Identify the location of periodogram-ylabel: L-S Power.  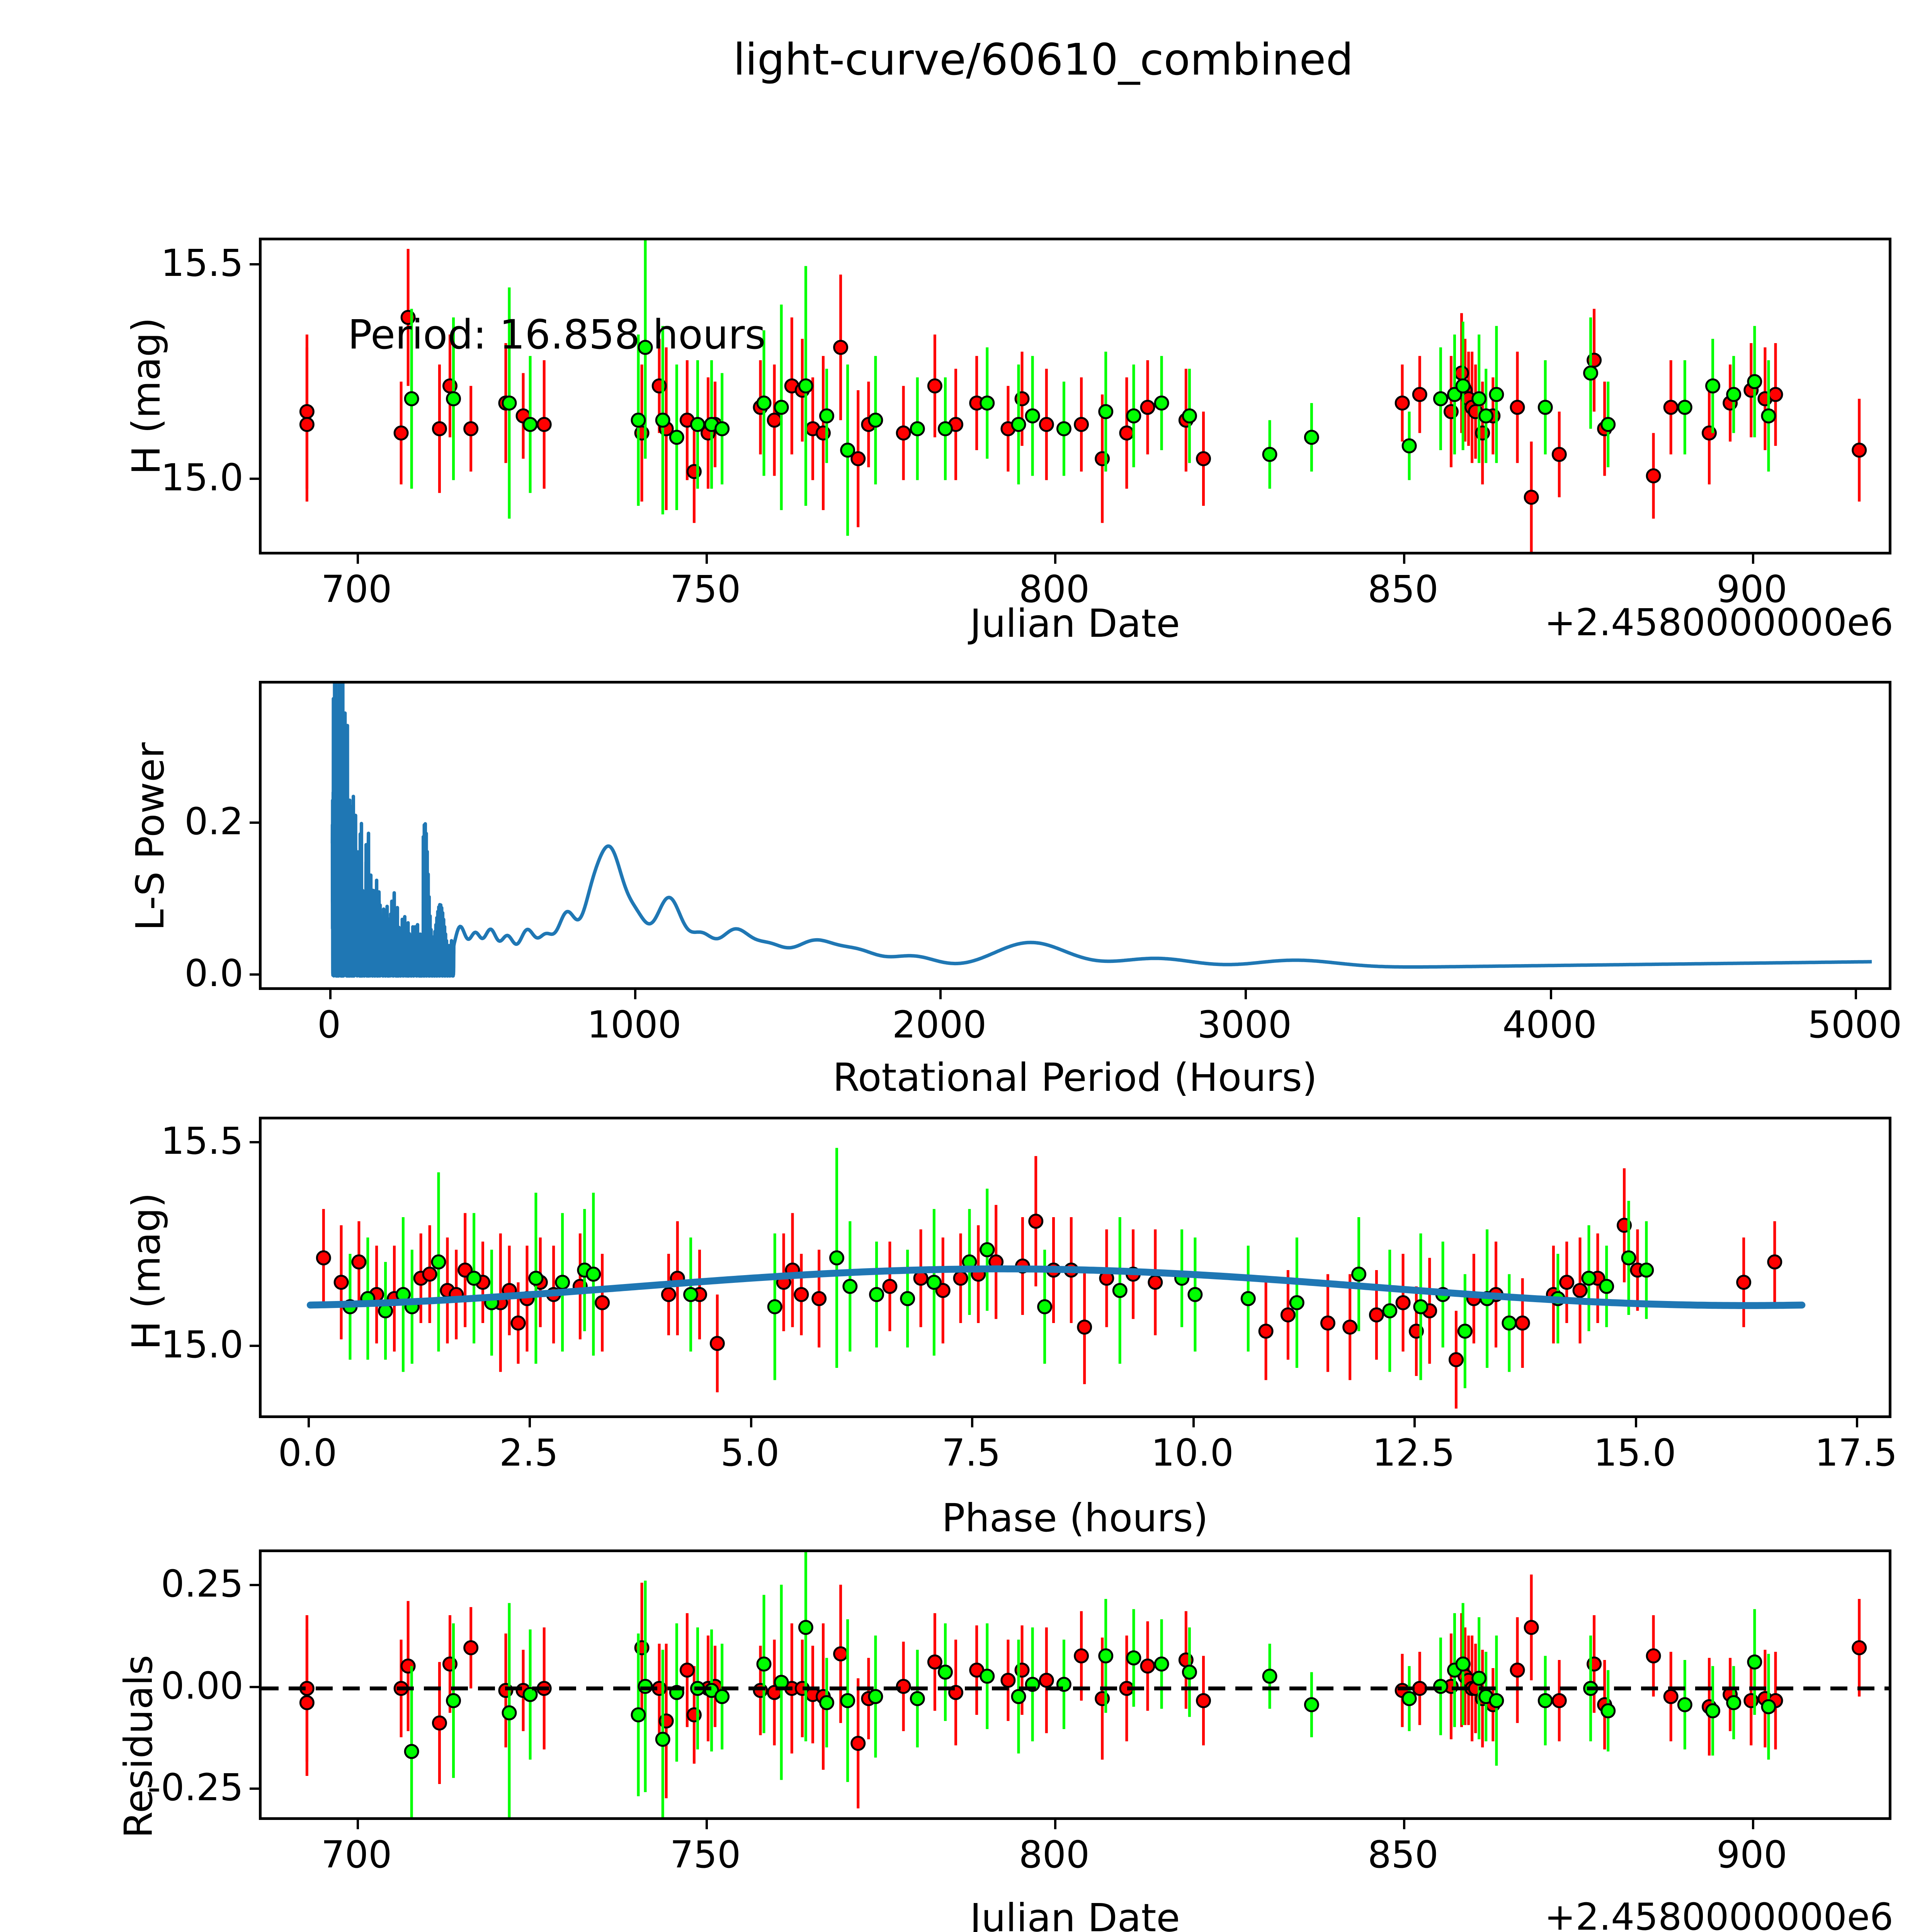
(151, 836).